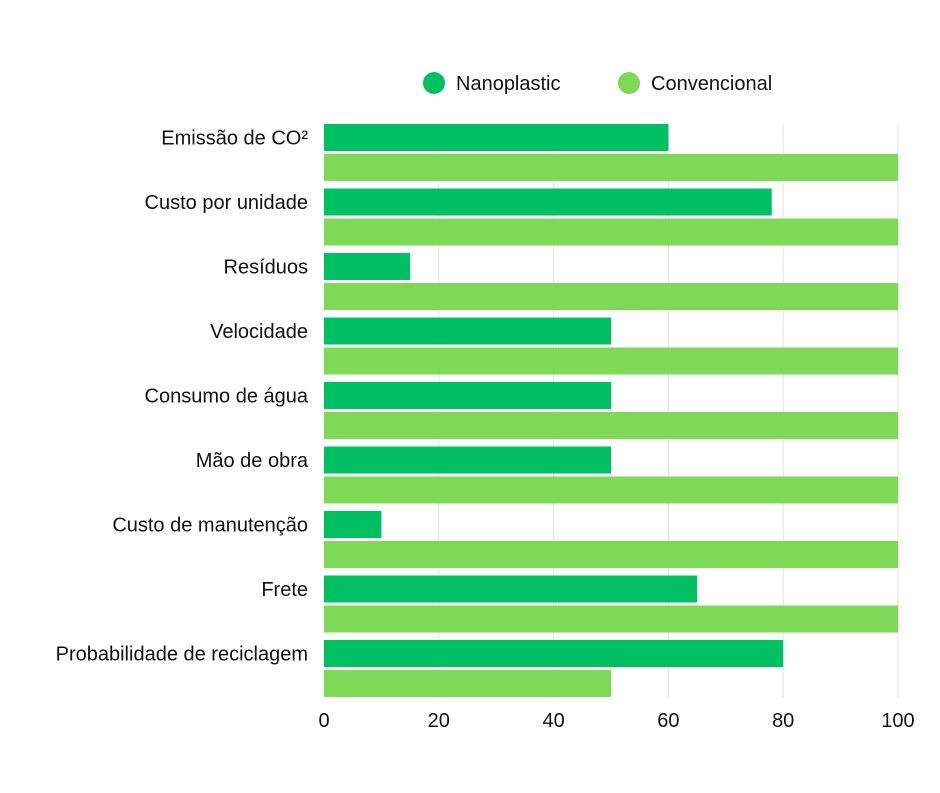  Describe the element at coordinates (711, 84) in the screenshot. I see `legend-label-convencional: Convencional` at that location.